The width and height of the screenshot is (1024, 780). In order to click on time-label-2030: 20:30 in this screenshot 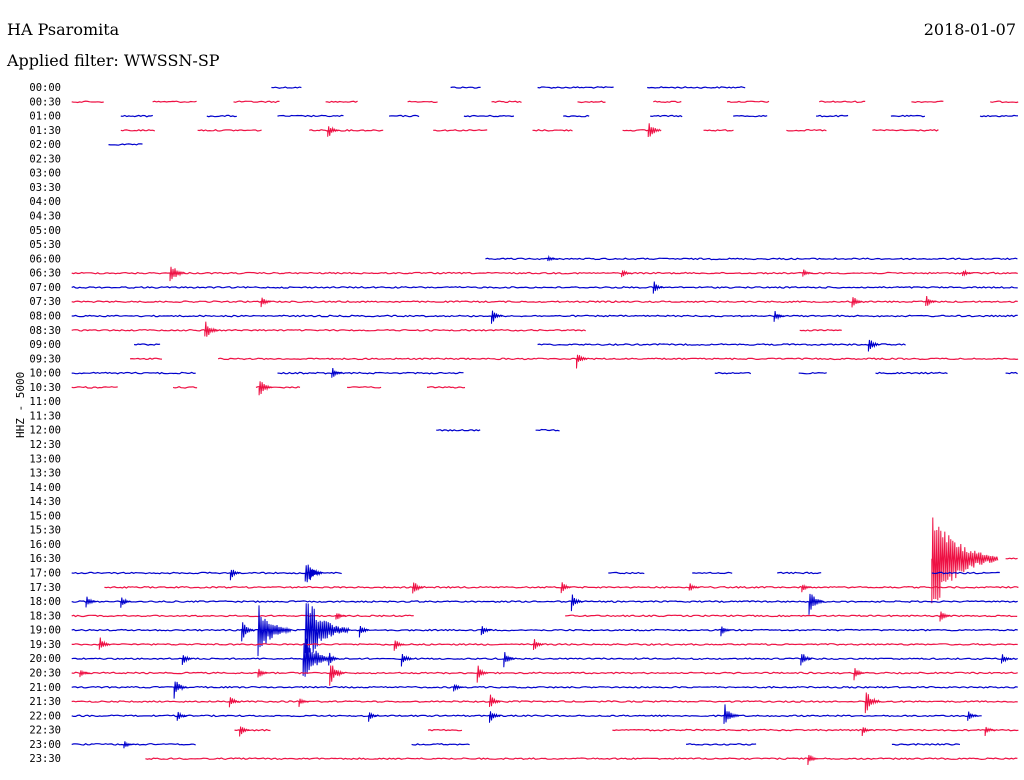, I will do `click(45, 673)`.